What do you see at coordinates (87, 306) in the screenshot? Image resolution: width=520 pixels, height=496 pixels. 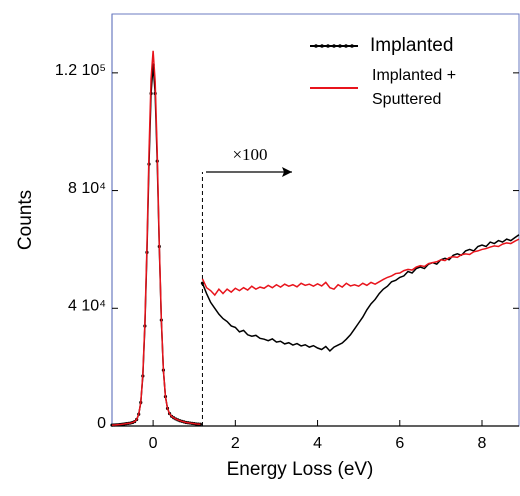 I see `y-tick-label: 4 10⁴` at bounding box center [87, 306].